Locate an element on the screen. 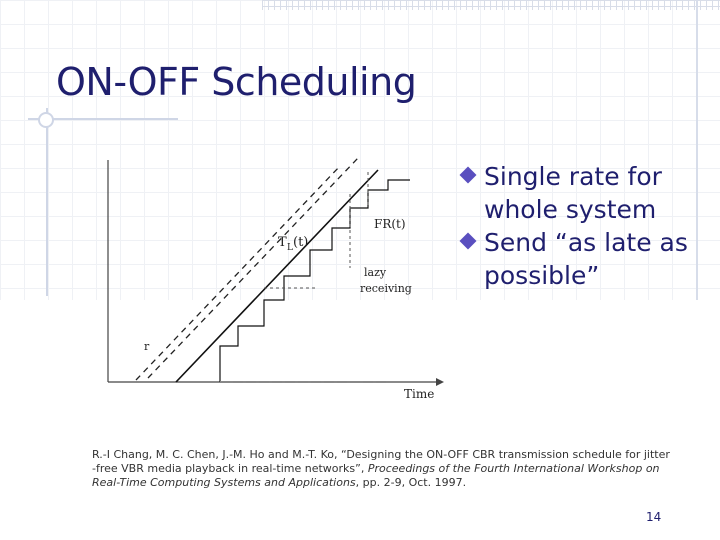 This screenshot has height=540, width=720. tl-paren-label: (t) is located at coordinates (300, 242).